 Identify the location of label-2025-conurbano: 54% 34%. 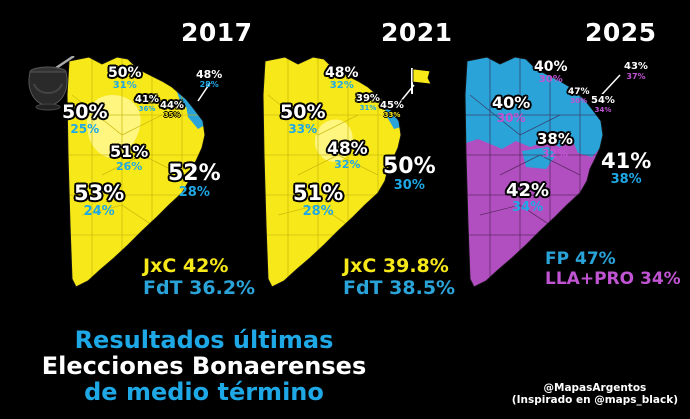
(603, 104).